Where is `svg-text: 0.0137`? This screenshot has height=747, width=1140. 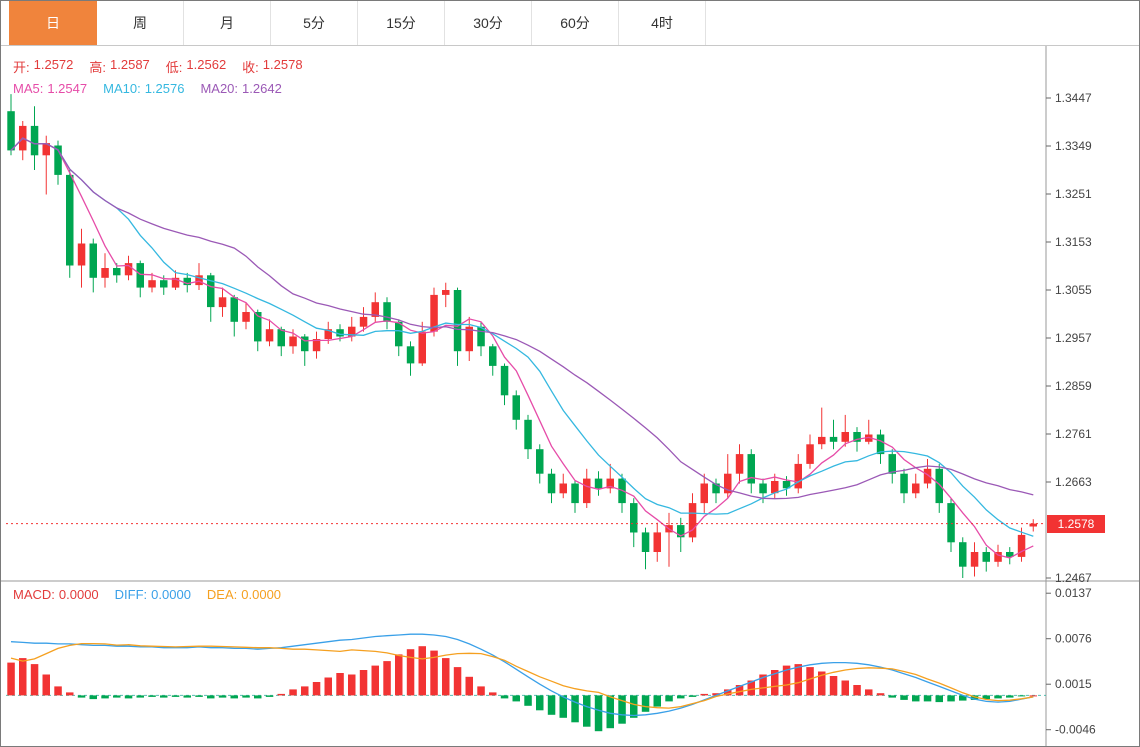 svg-text: 0.0137 is located at coordinates (1073, 593).